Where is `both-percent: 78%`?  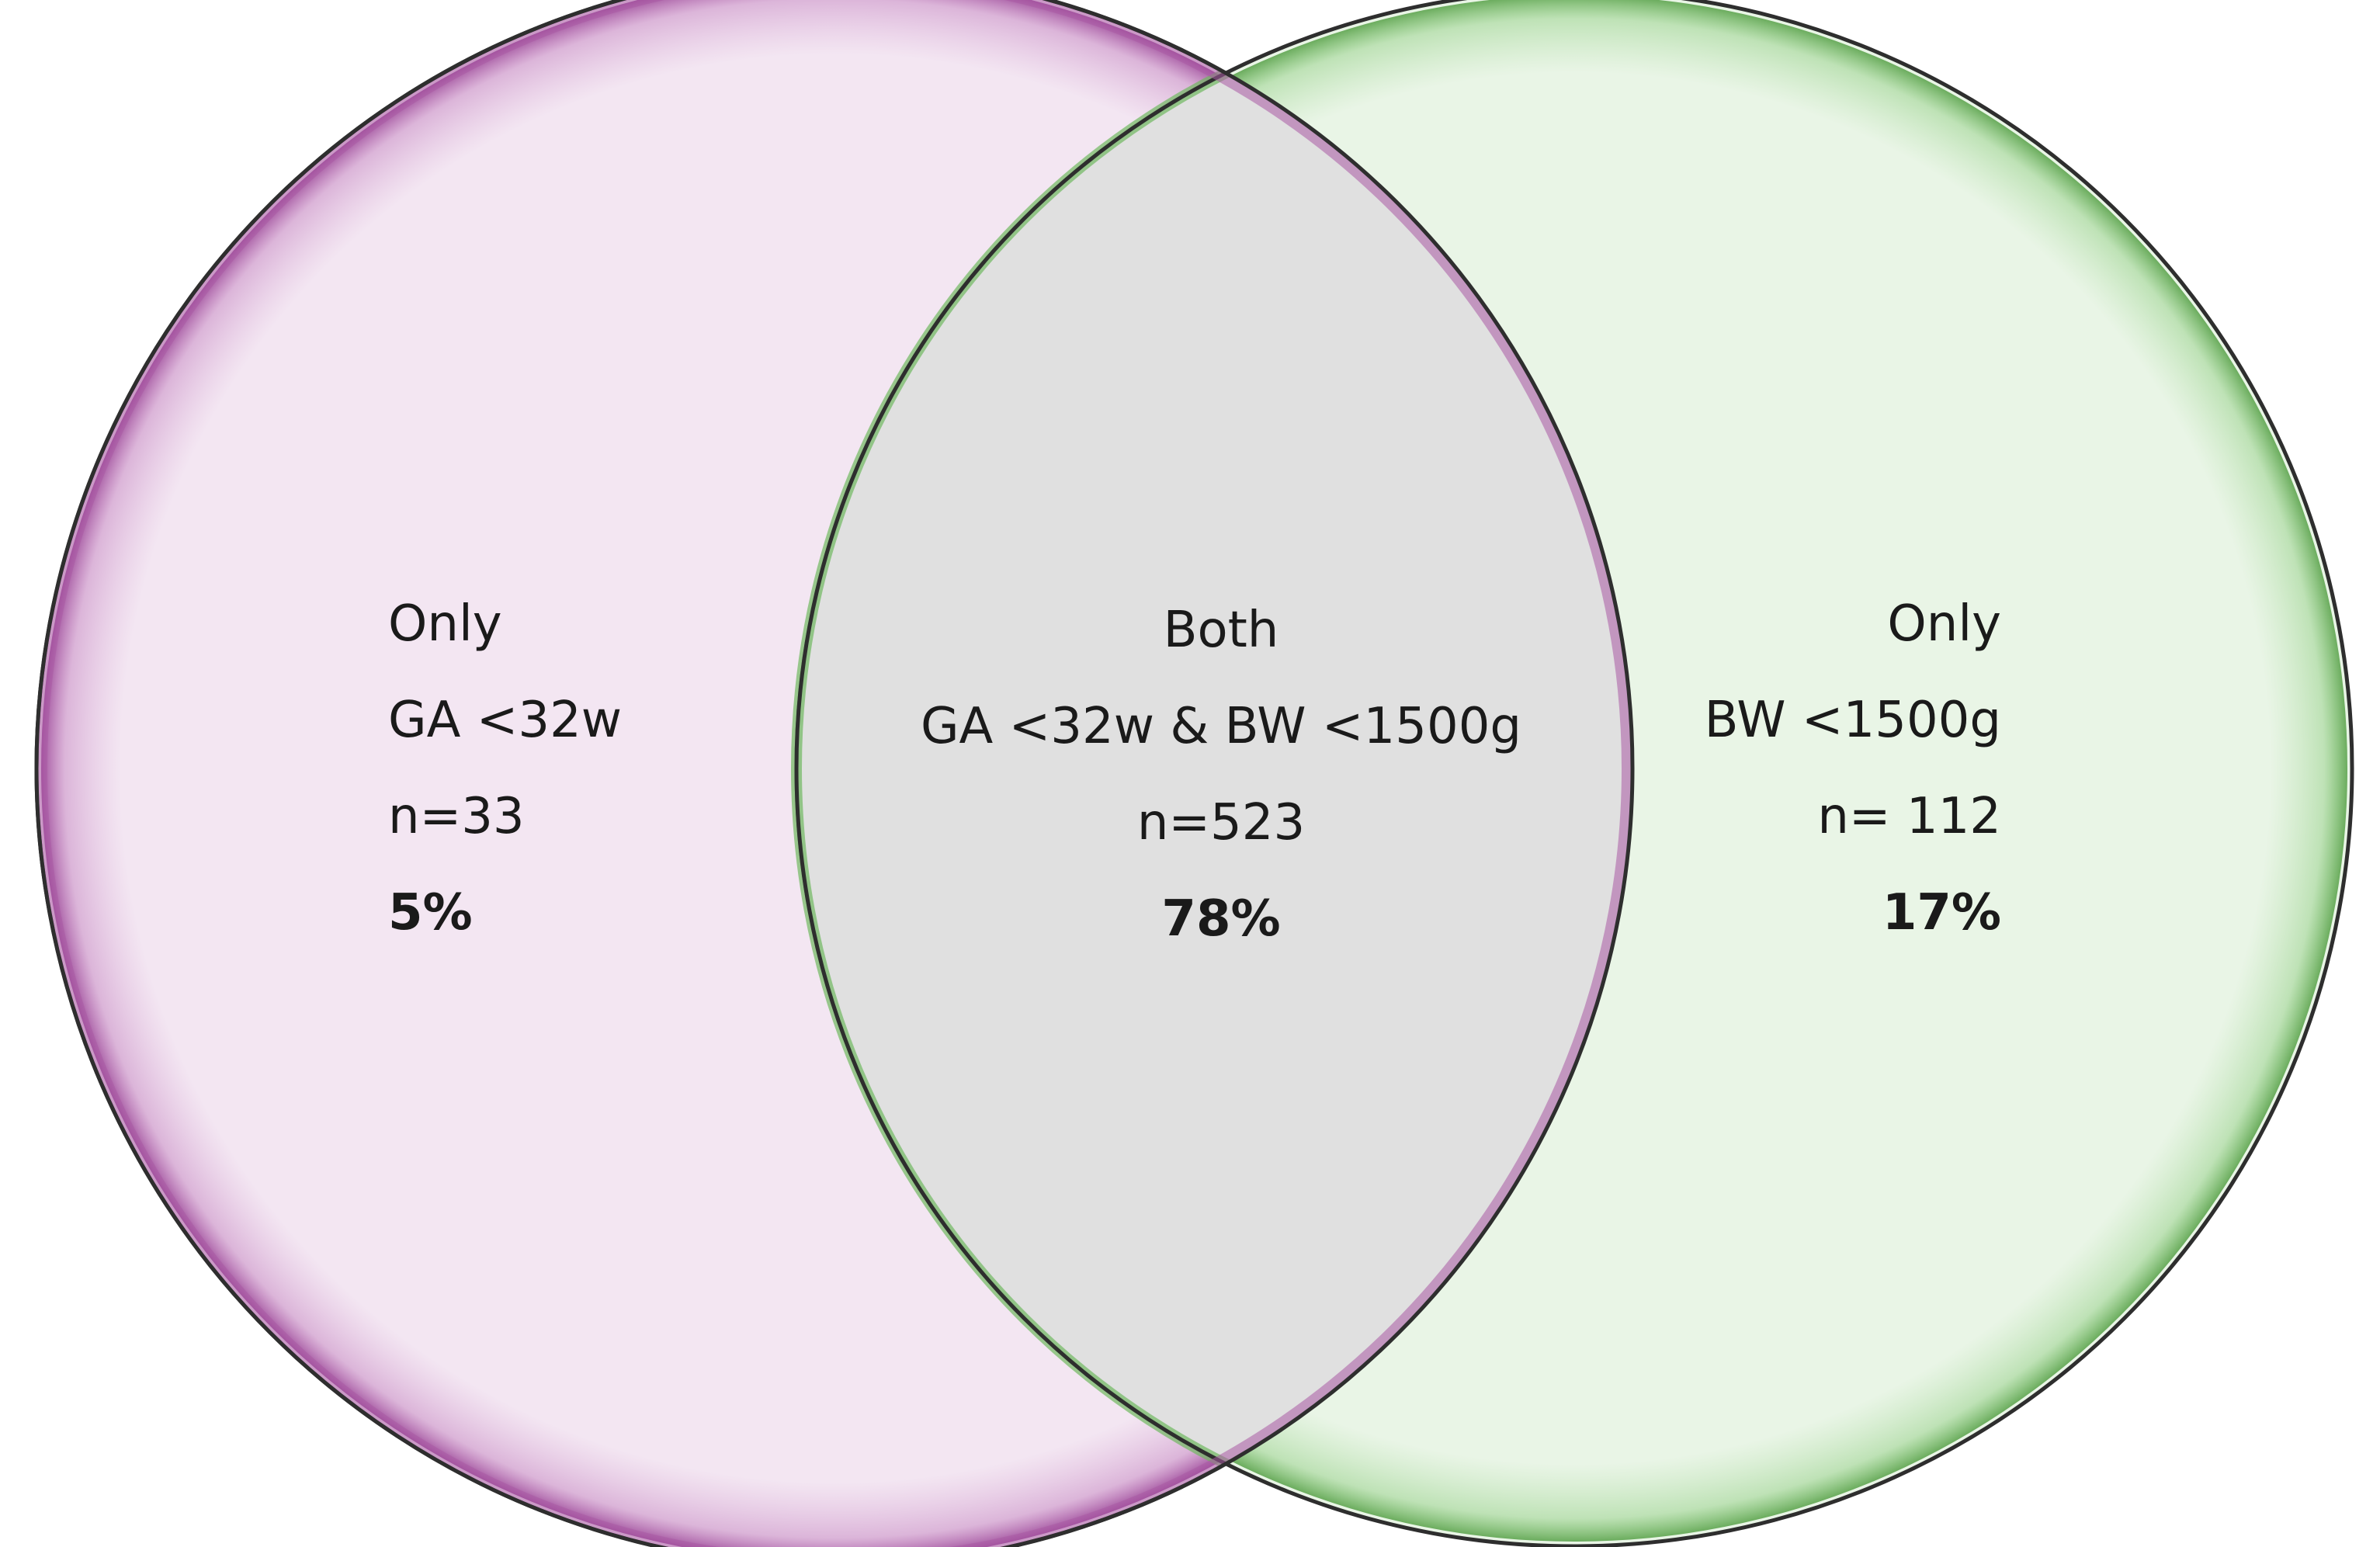 both-percent: 78% is located at coordinates (1221, 919).